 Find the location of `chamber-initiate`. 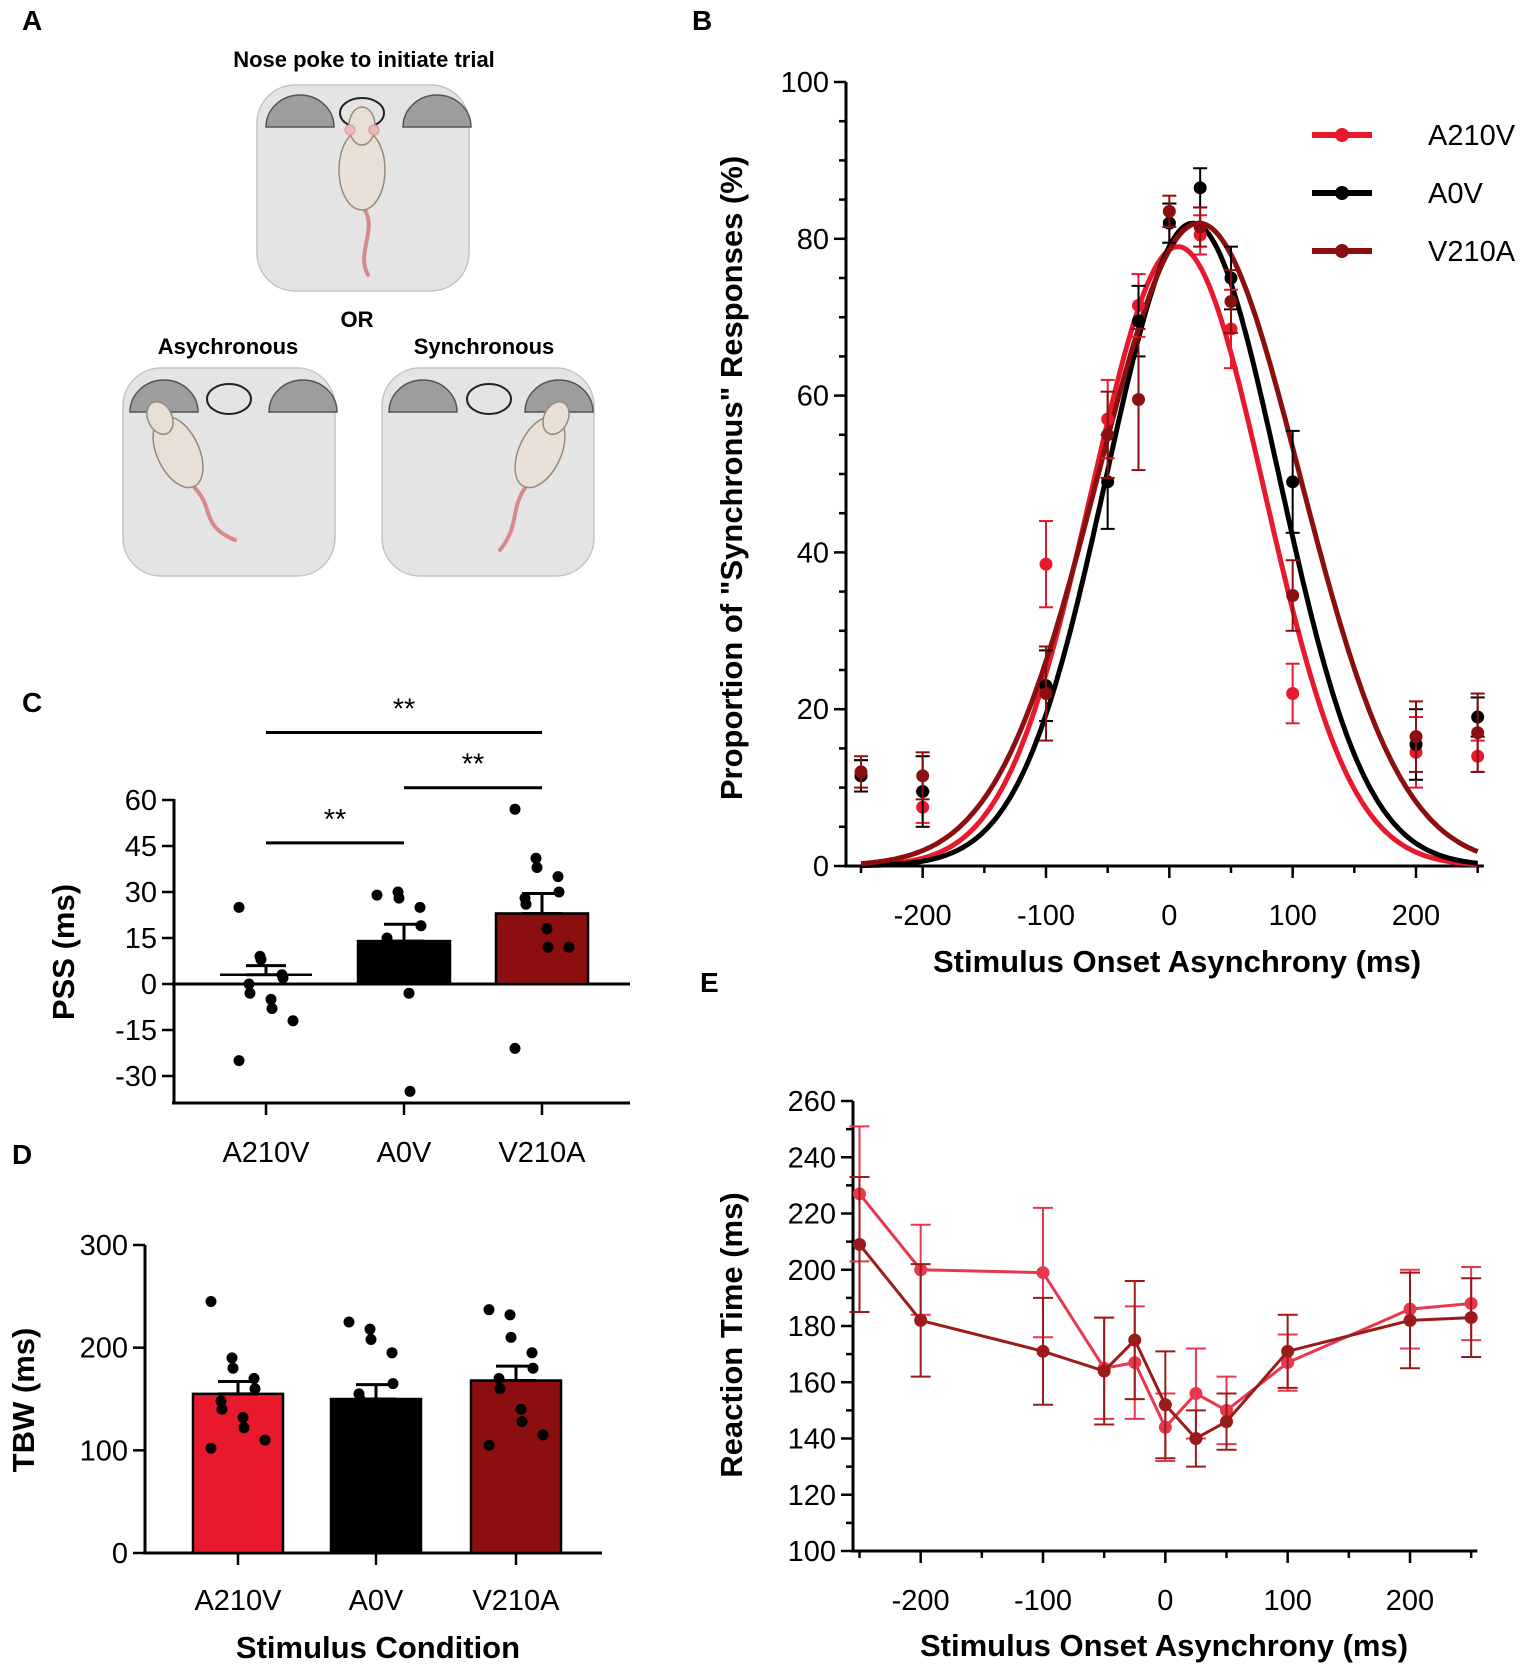

chamber-initiate is located at coordinates (364, 188).